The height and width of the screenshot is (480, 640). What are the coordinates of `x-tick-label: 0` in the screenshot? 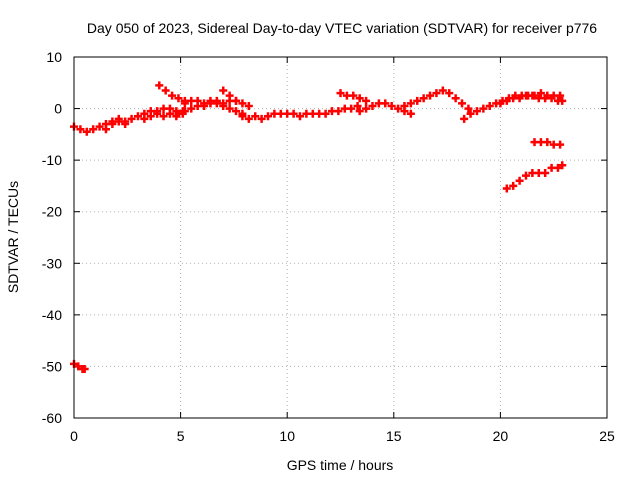 It's located at (74, 436).